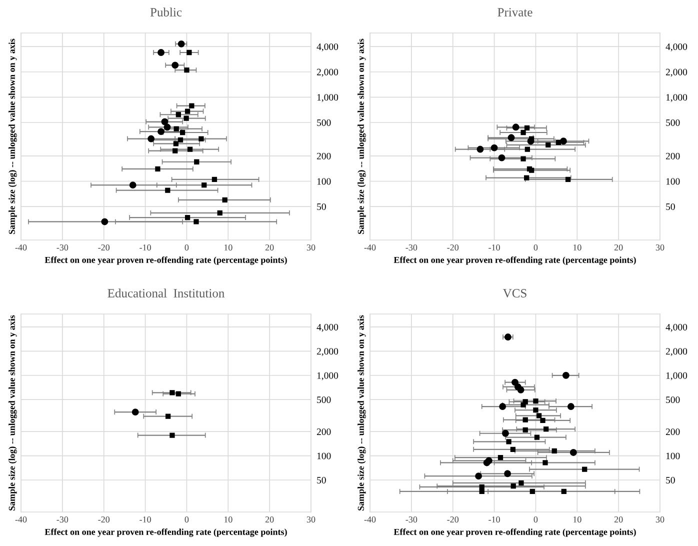 The image size is (698, 546). What do you see at coordinates (515, 12) in the screenshot?
I see `chart-title: Private` at bounding box center [515, 12].